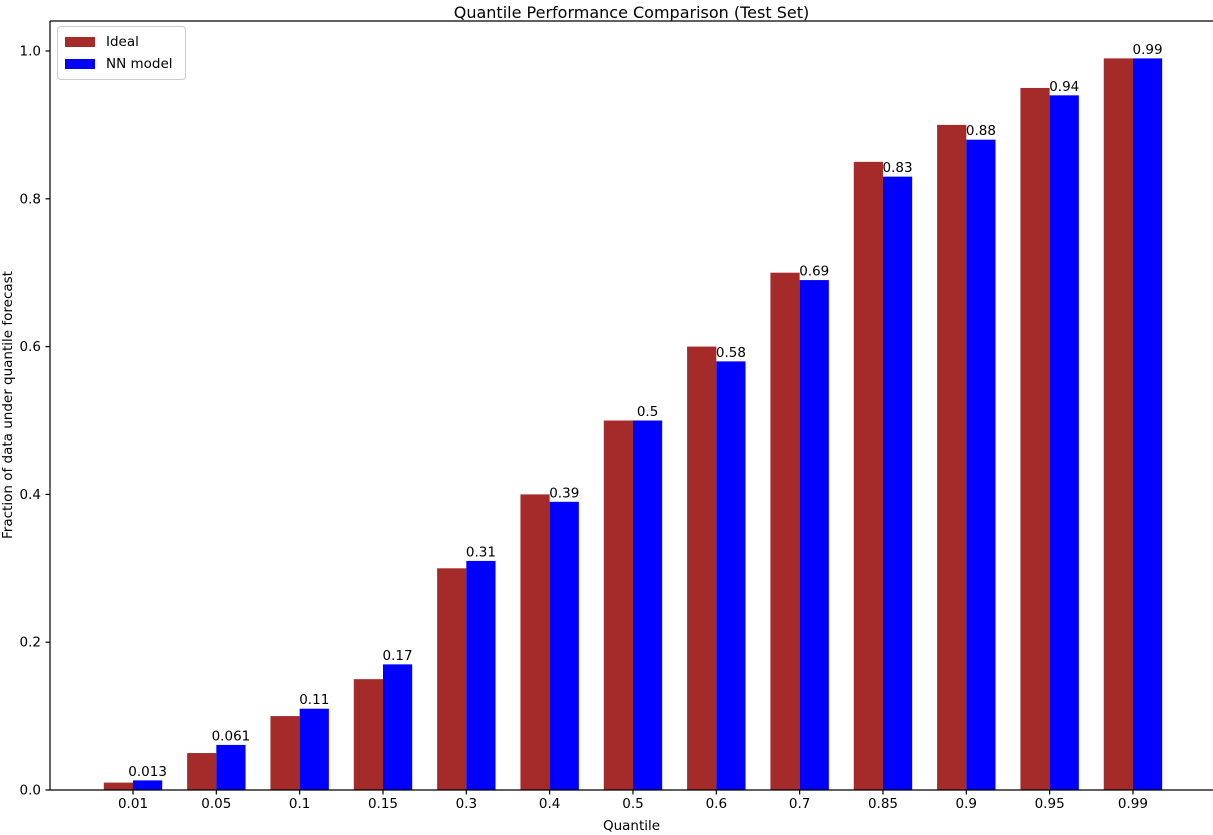 The image size is (1213, 835). What do you see at coordinates (1147, 424) in the screenshot?
I see `bar-nn-model-0.99` at bounding box center [1147, 424].